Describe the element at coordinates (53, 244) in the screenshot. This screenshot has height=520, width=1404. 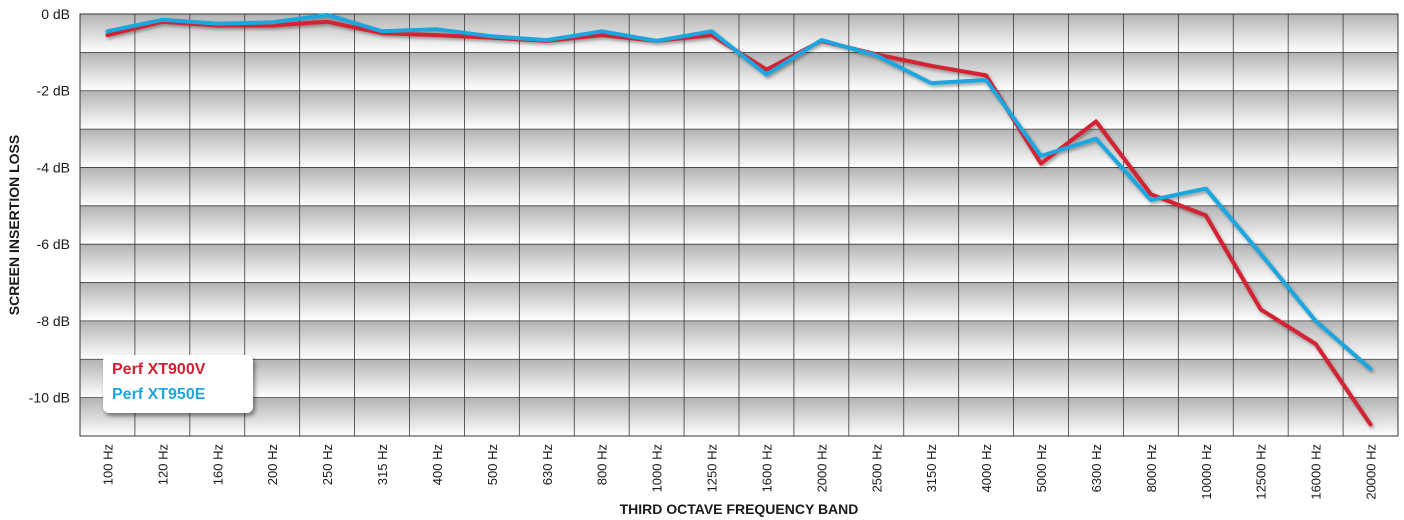
I see `y-tick-label: -6 dB` at that location.